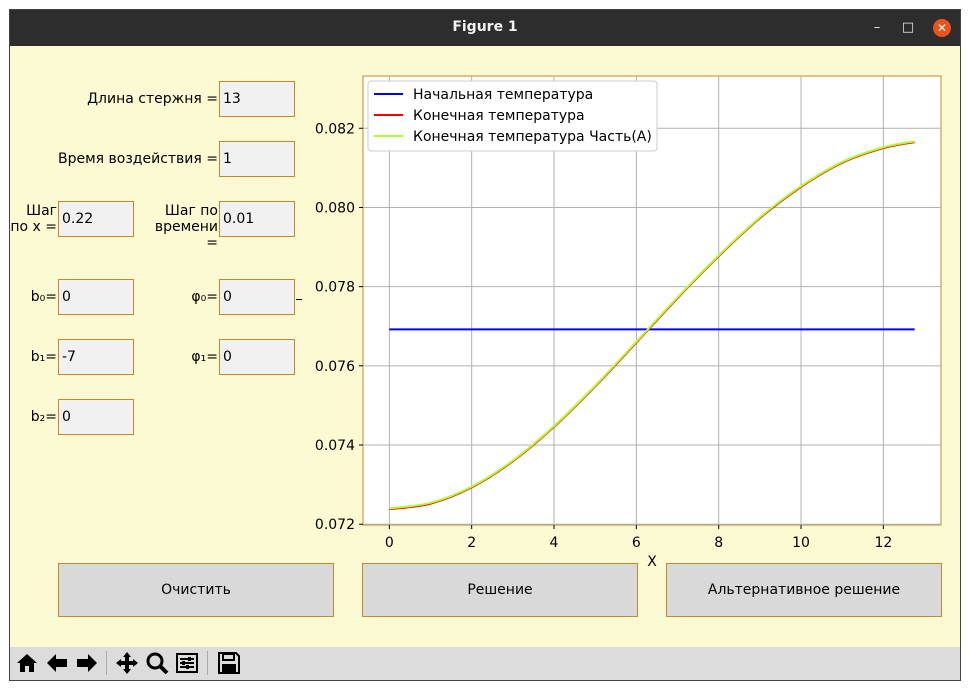  I want to click on phi1-field: 0, so click(257, 357).